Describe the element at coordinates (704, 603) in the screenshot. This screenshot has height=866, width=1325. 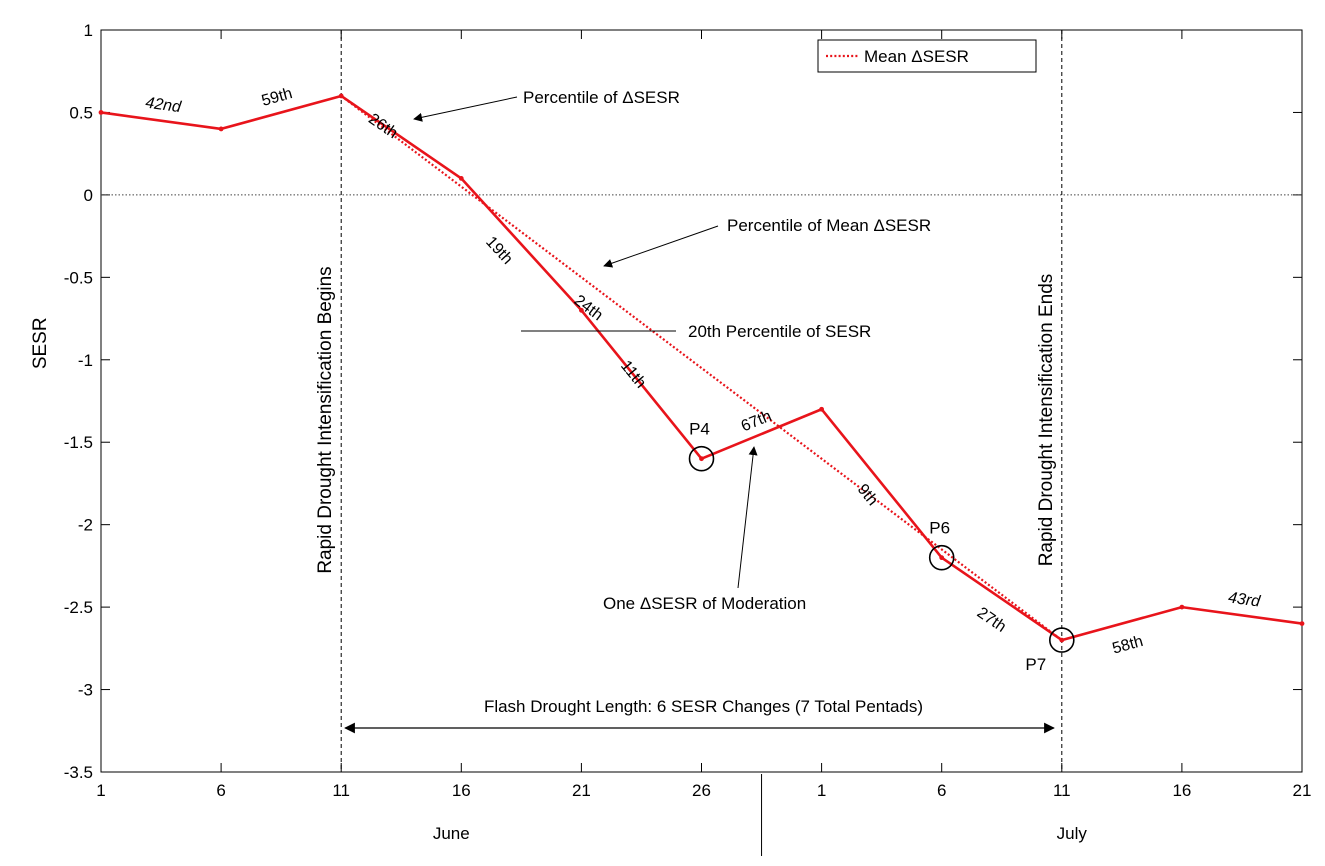
I see `annotation-moderation: One ΔSESR of Moderation` at that location.